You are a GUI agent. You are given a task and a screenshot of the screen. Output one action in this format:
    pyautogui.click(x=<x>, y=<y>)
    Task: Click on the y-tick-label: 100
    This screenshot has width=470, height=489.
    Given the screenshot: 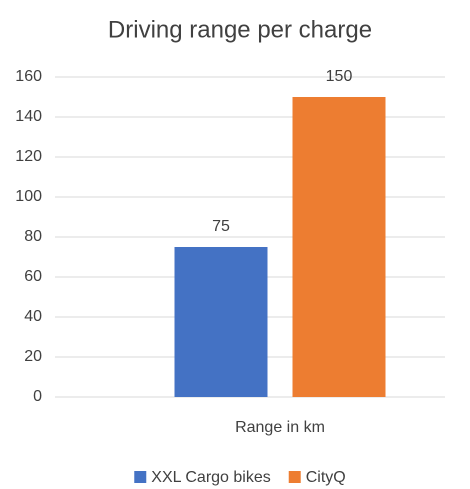 What is the action you would take?
    pyautogui.click(x=28, y=196)
    